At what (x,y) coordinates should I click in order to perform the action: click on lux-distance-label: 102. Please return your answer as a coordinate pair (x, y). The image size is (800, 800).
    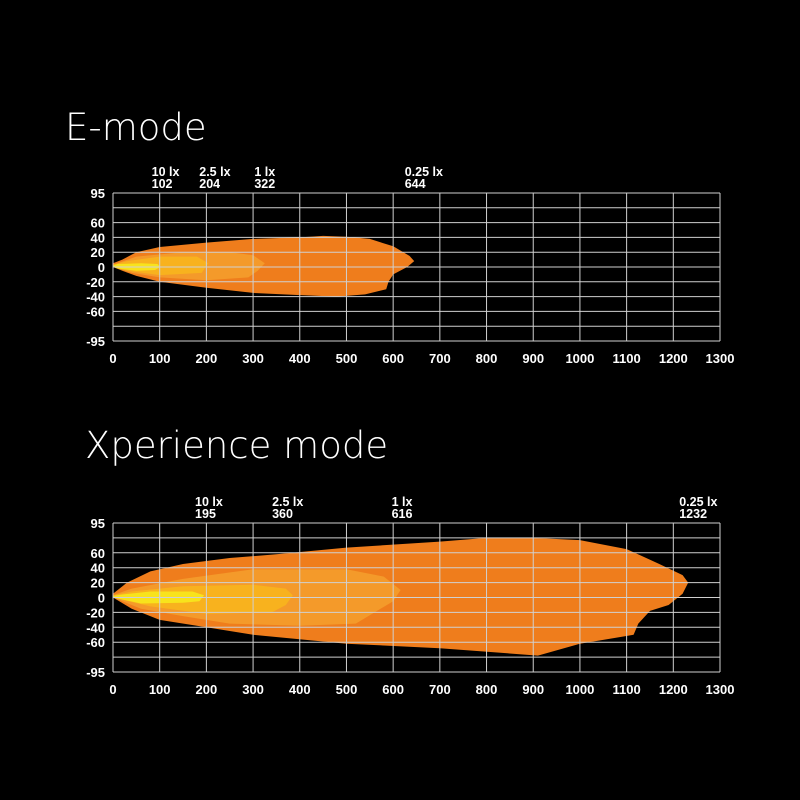
    Looking at the image, I should click on (162, 184).